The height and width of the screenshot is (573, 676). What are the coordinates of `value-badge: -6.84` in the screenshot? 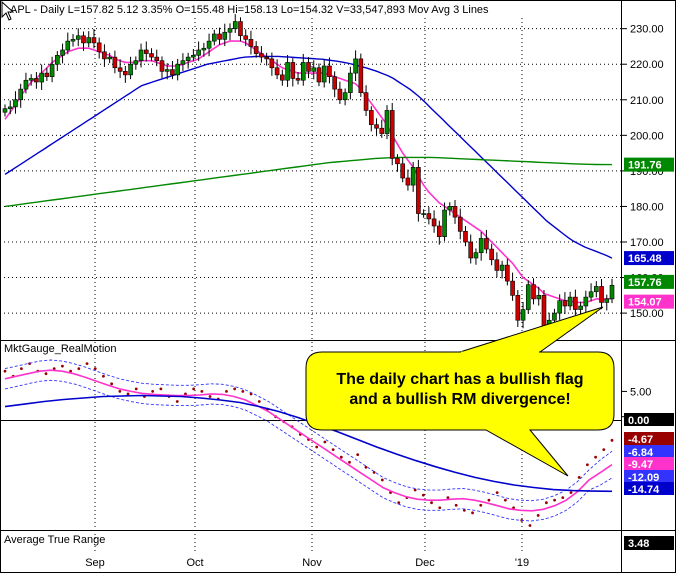 It's located at (649, 452).